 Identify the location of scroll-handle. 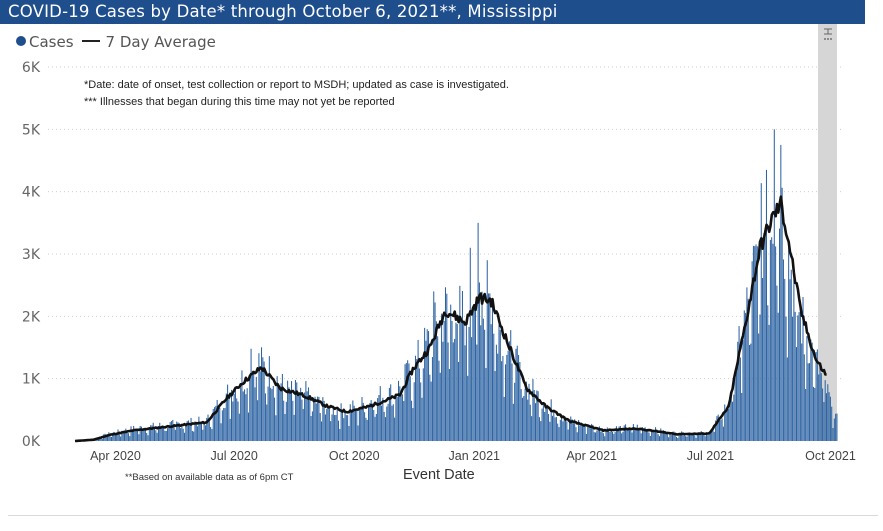
(828, 34).